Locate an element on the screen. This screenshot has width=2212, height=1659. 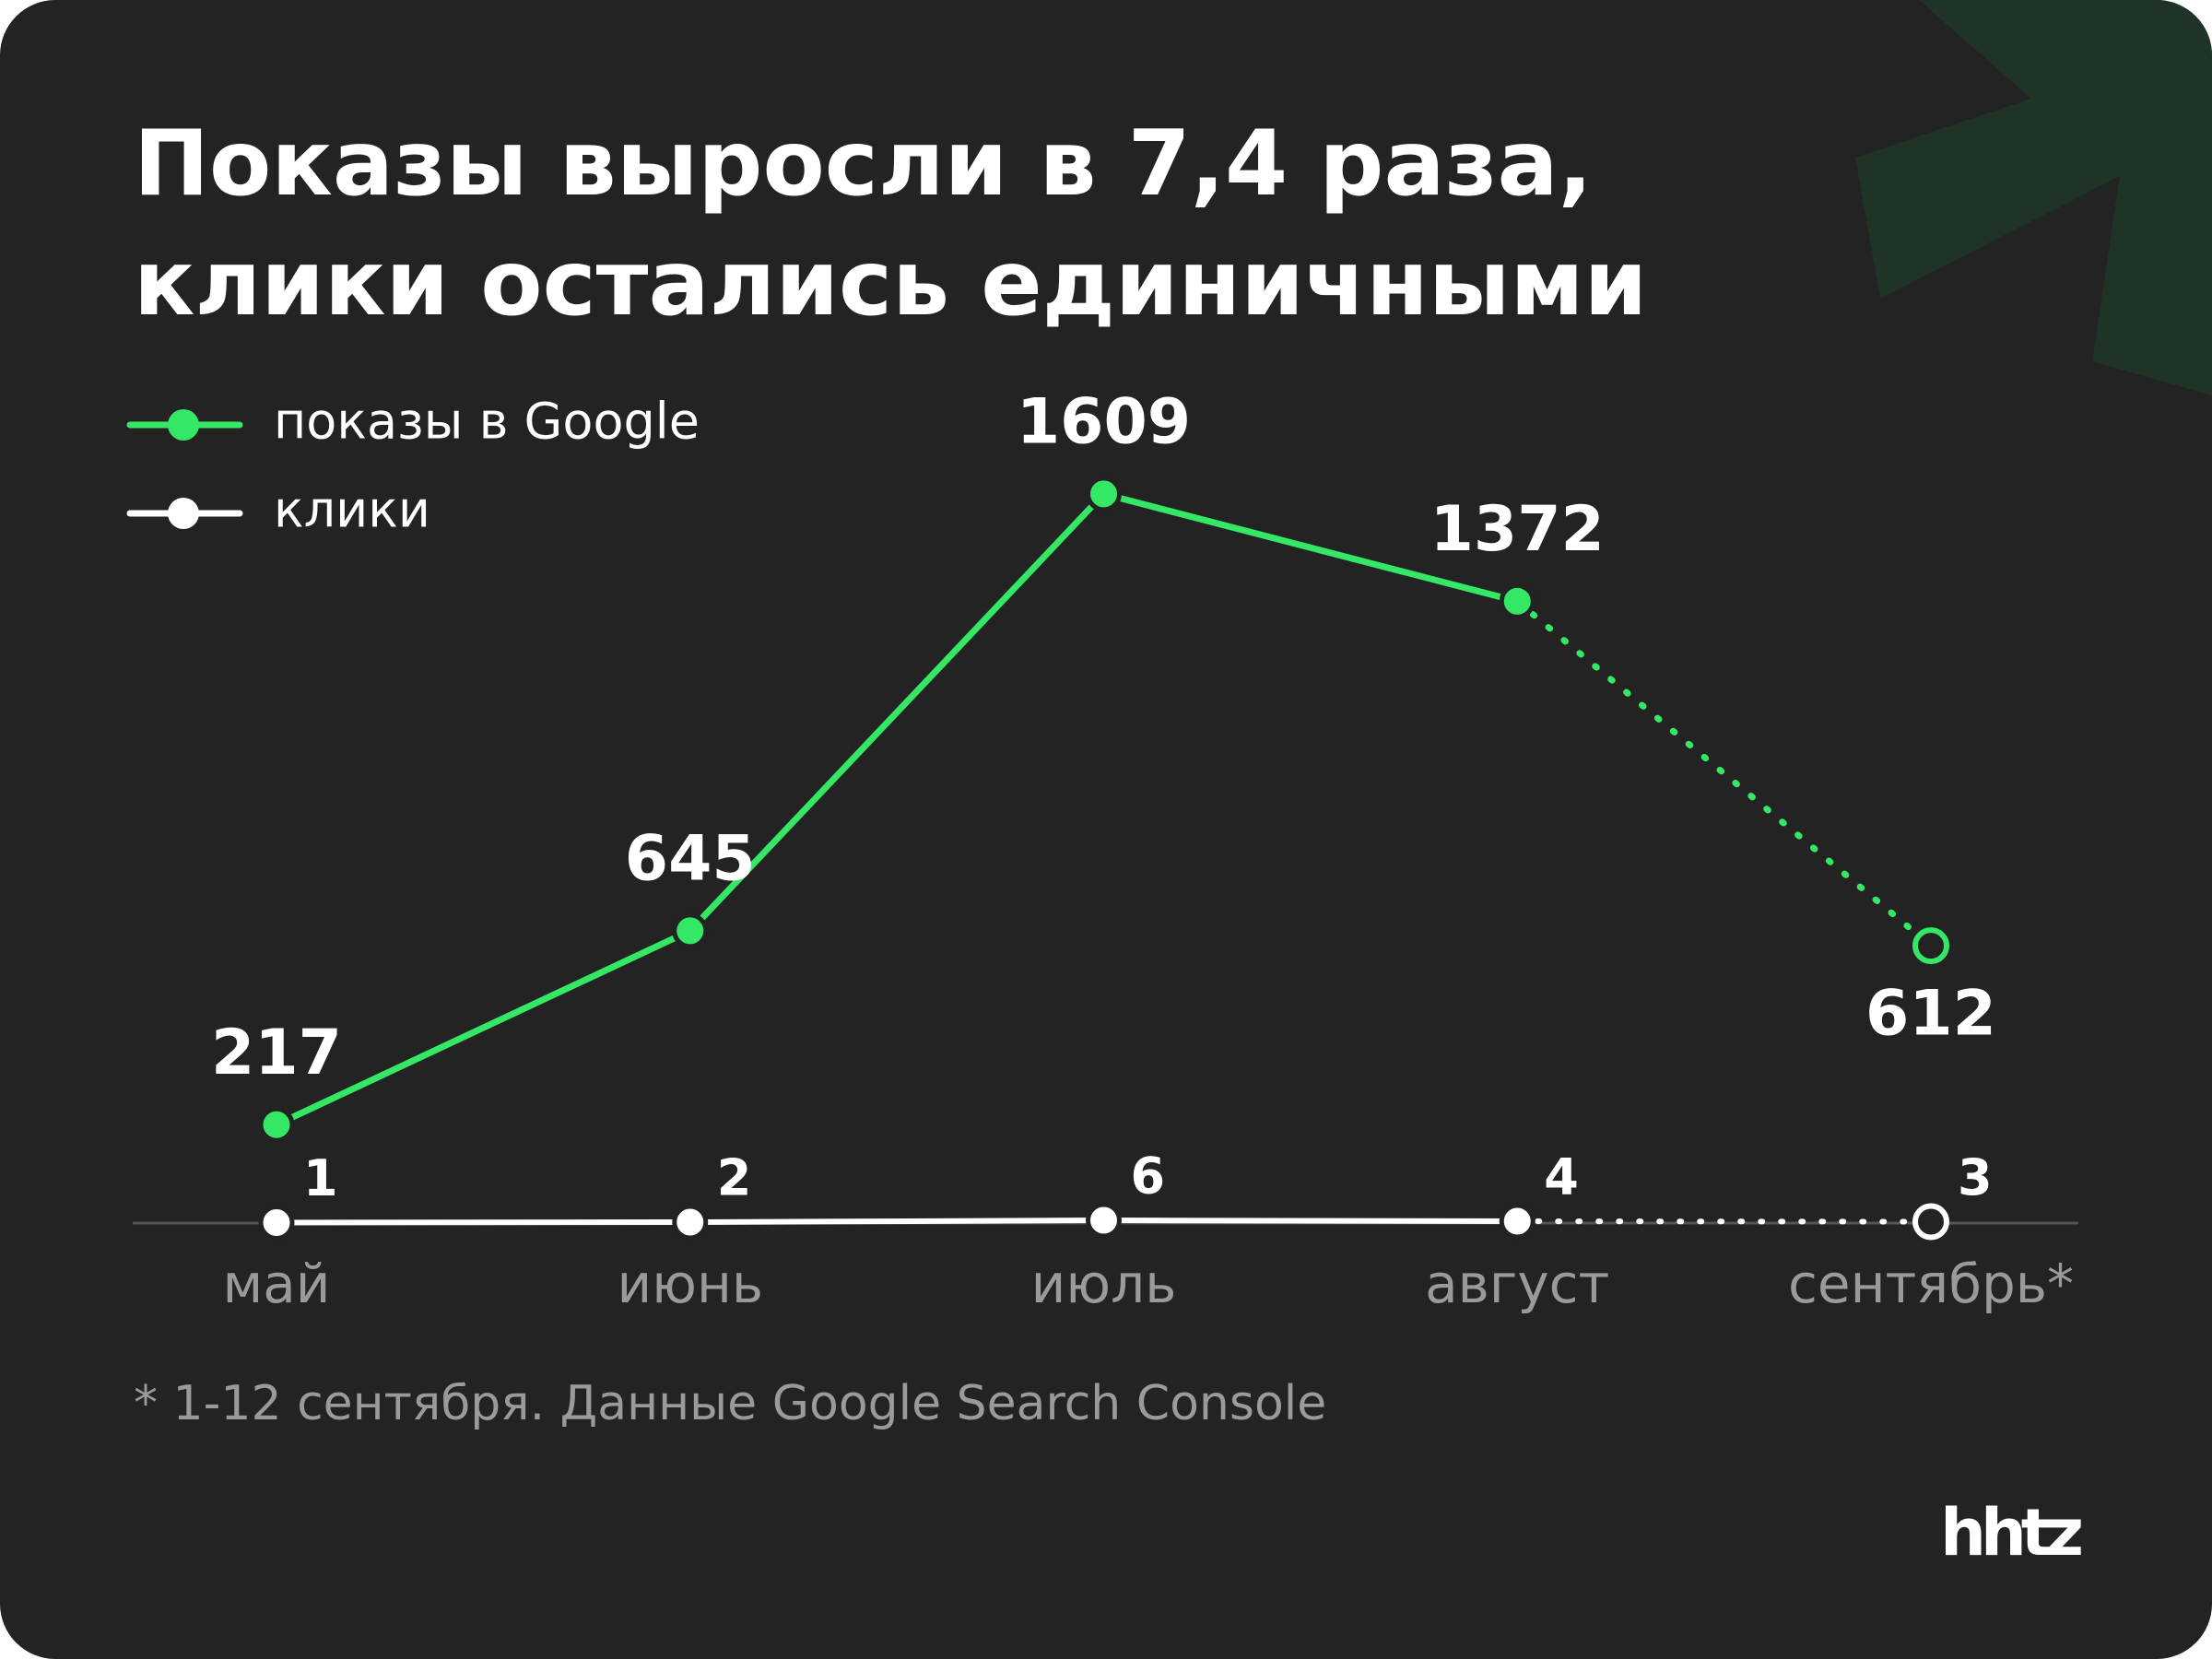
value-label: 3 is located at coordinates (1975, 1177).